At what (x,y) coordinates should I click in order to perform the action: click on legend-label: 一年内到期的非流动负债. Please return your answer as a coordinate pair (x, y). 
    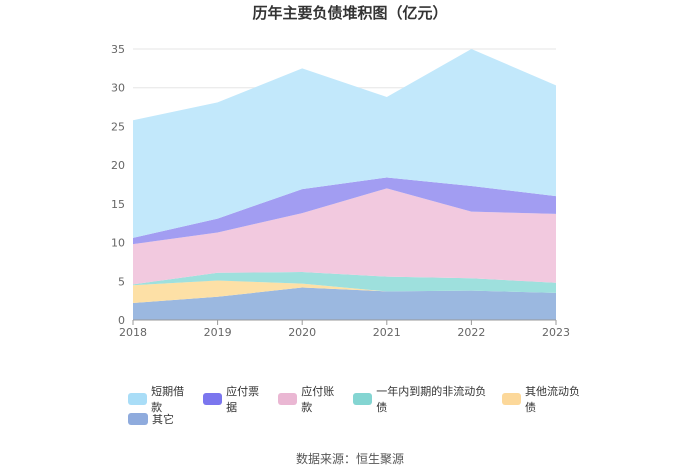
    Looking at the image, I should click on (431, 399).